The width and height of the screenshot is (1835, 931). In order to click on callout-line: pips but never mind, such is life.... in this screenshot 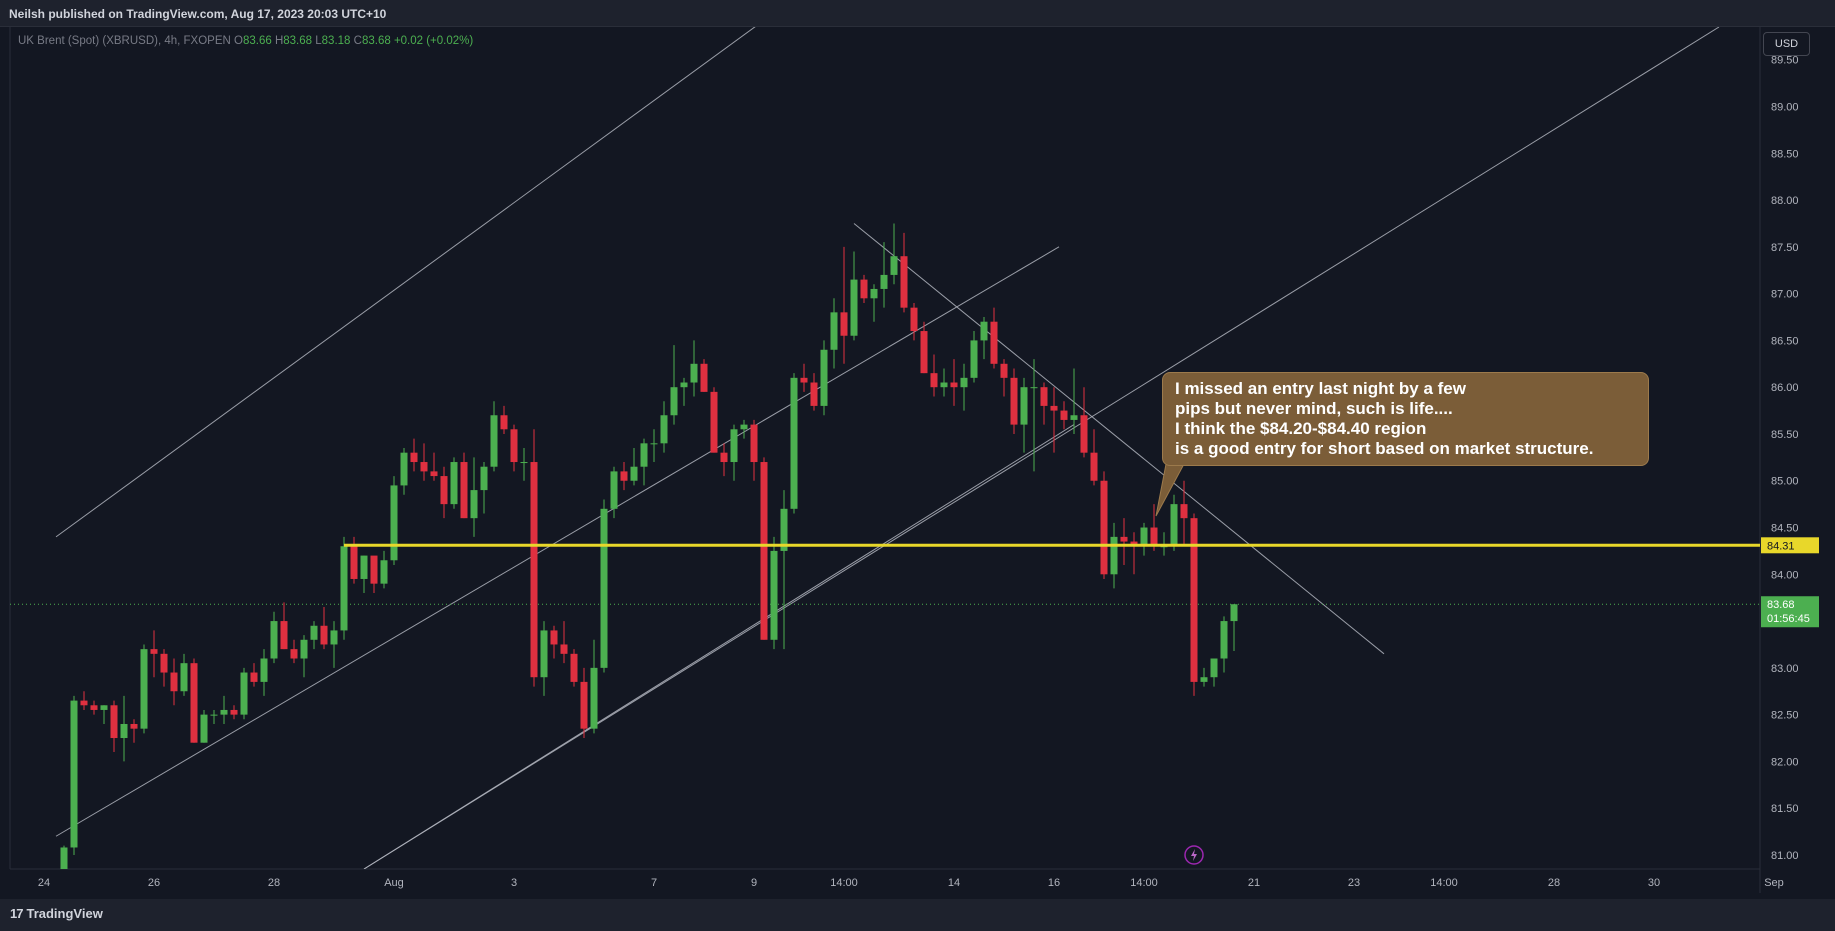, I will do `click(1314, 408)`.